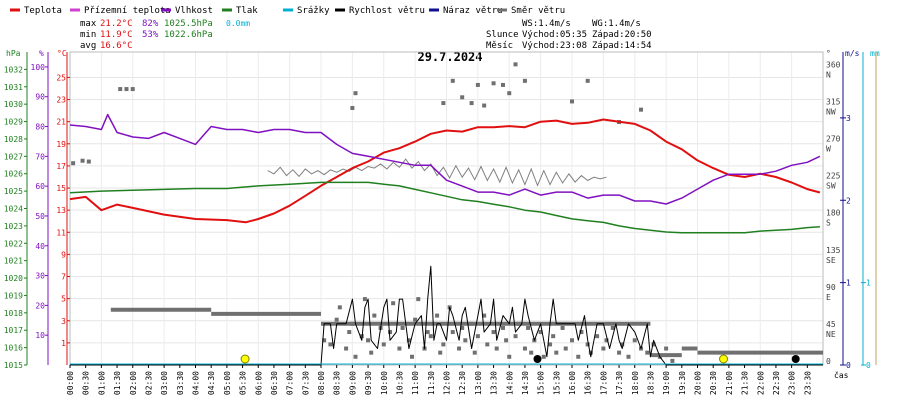  Describe the element at coordinates (117, 383) in the screenshot. I see `time-tick-label: 01:30` at that location.